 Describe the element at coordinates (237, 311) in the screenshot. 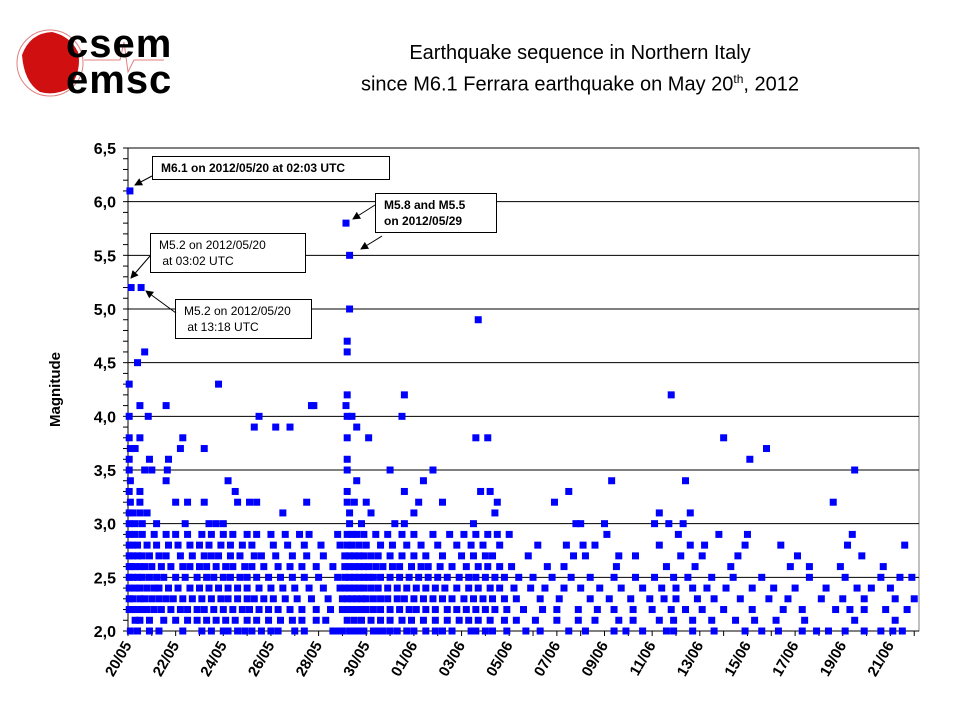

I see `annotation-text: M5.2 on 2012/05/20` at that location.